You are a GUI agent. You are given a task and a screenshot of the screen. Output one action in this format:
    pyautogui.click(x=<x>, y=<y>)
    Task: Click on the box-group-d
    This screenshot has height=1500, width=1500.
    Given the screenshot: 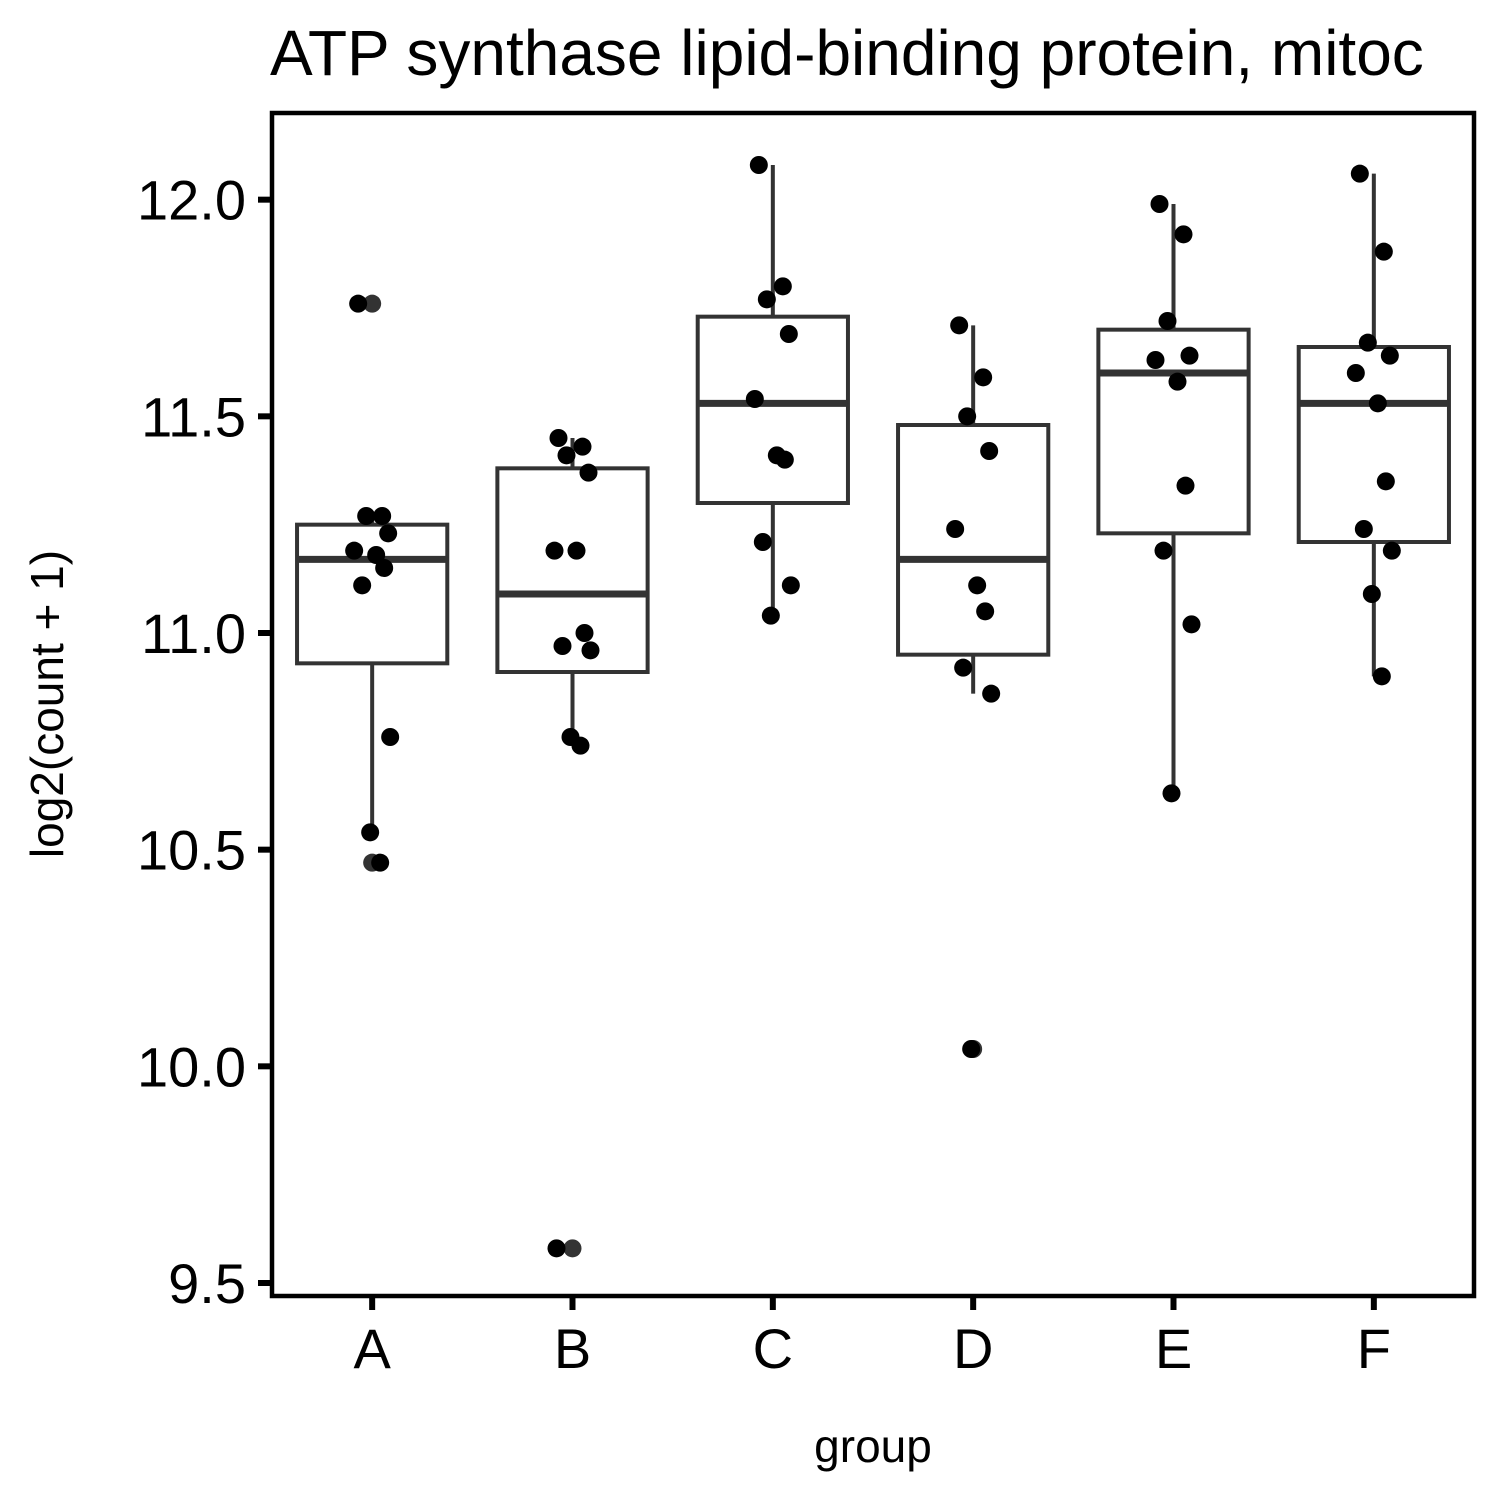 What is the action you would take?
    pyautogui.click(x=973, y=691)
    